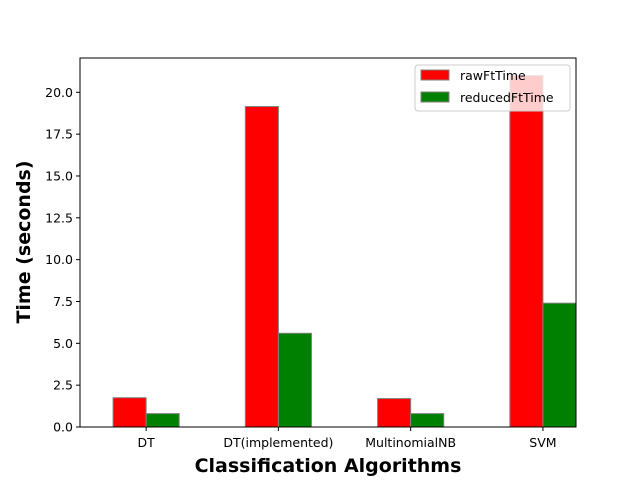 Image resolution: width=640 pixels, height=480 pixels. I want to click on x-tick-label: MultinomialNB, so click(410, 442).